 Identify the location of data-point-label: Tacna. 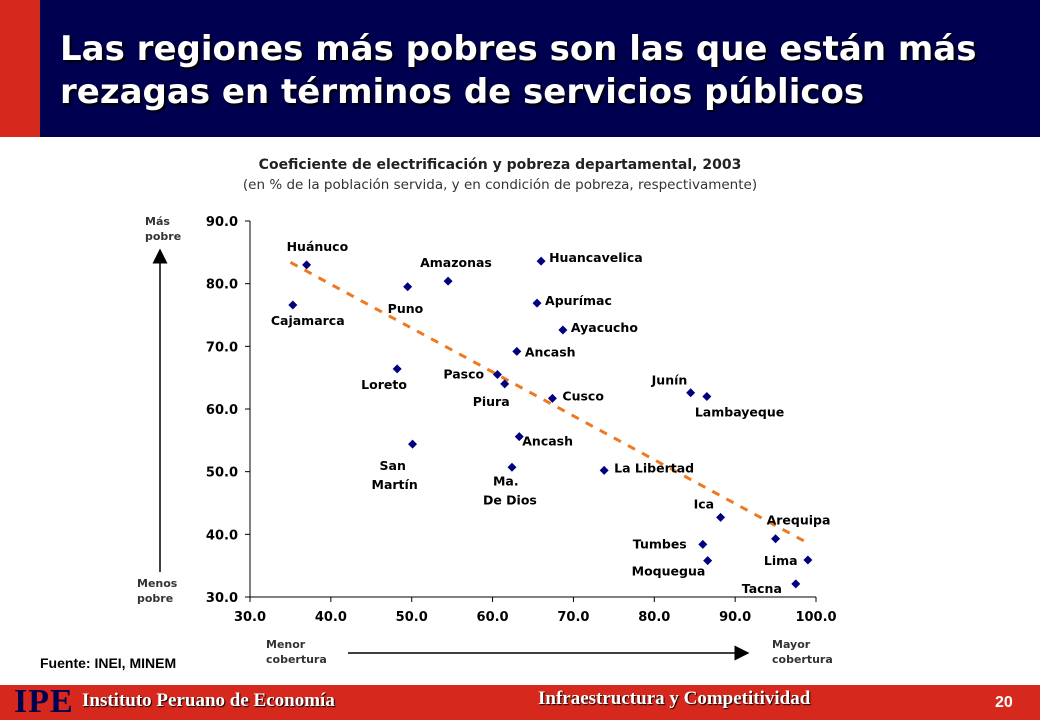
(762, 588).